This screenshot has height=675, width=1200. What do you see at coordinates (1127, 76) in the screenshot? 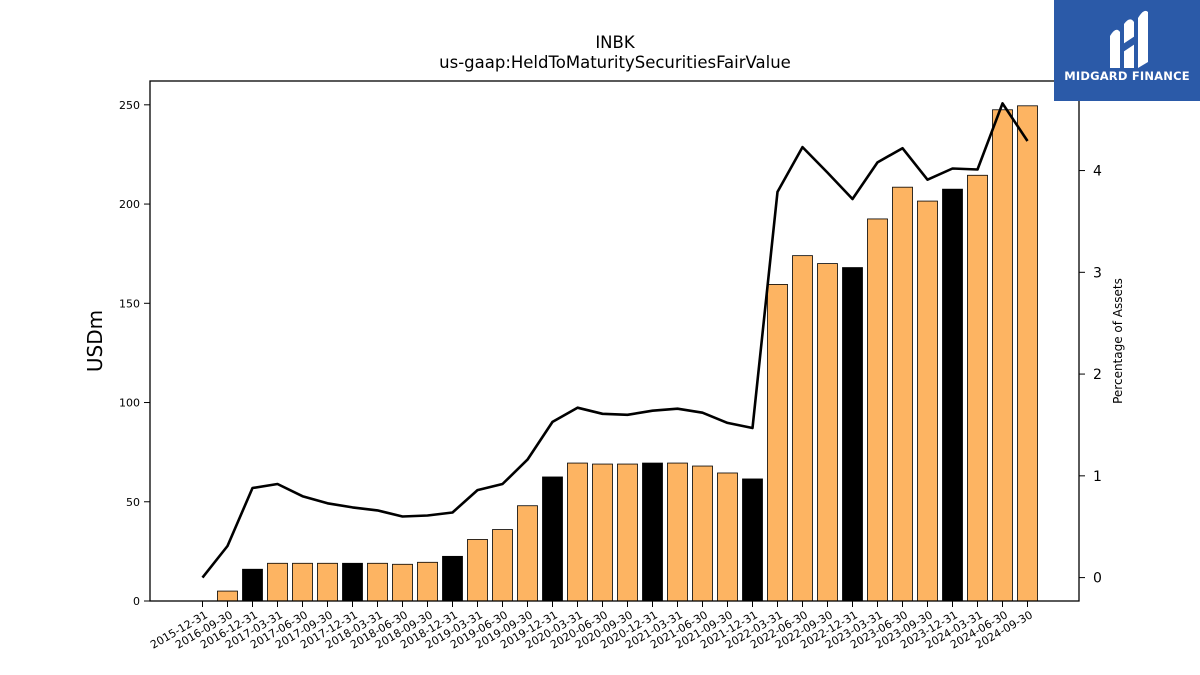
I see `logo-text: MIDGARD FINANCE` at bounding box center [1127, 76].